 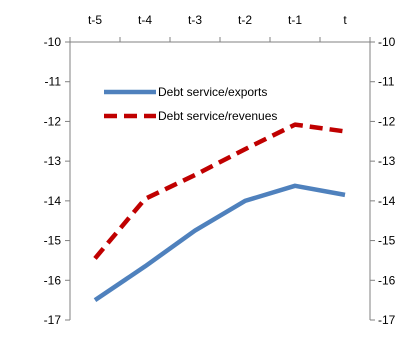 What do you see at coordinates (217, 116) in the screenshot?
I see `legend-label-revenues: Debt service/revenues` at bounding box center [217, 116].